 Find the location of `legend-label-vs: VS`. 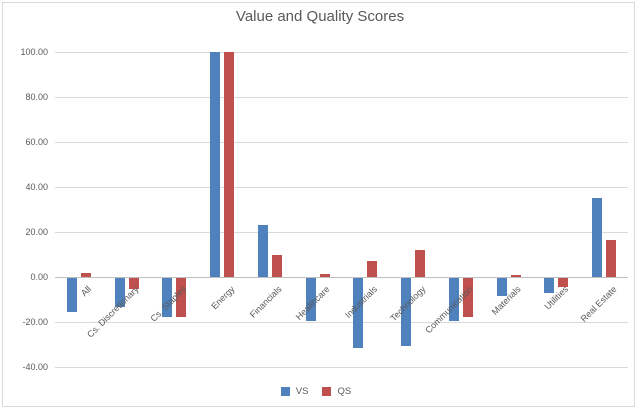

legend-label-vs: VS is located at coordinates (302, 391).